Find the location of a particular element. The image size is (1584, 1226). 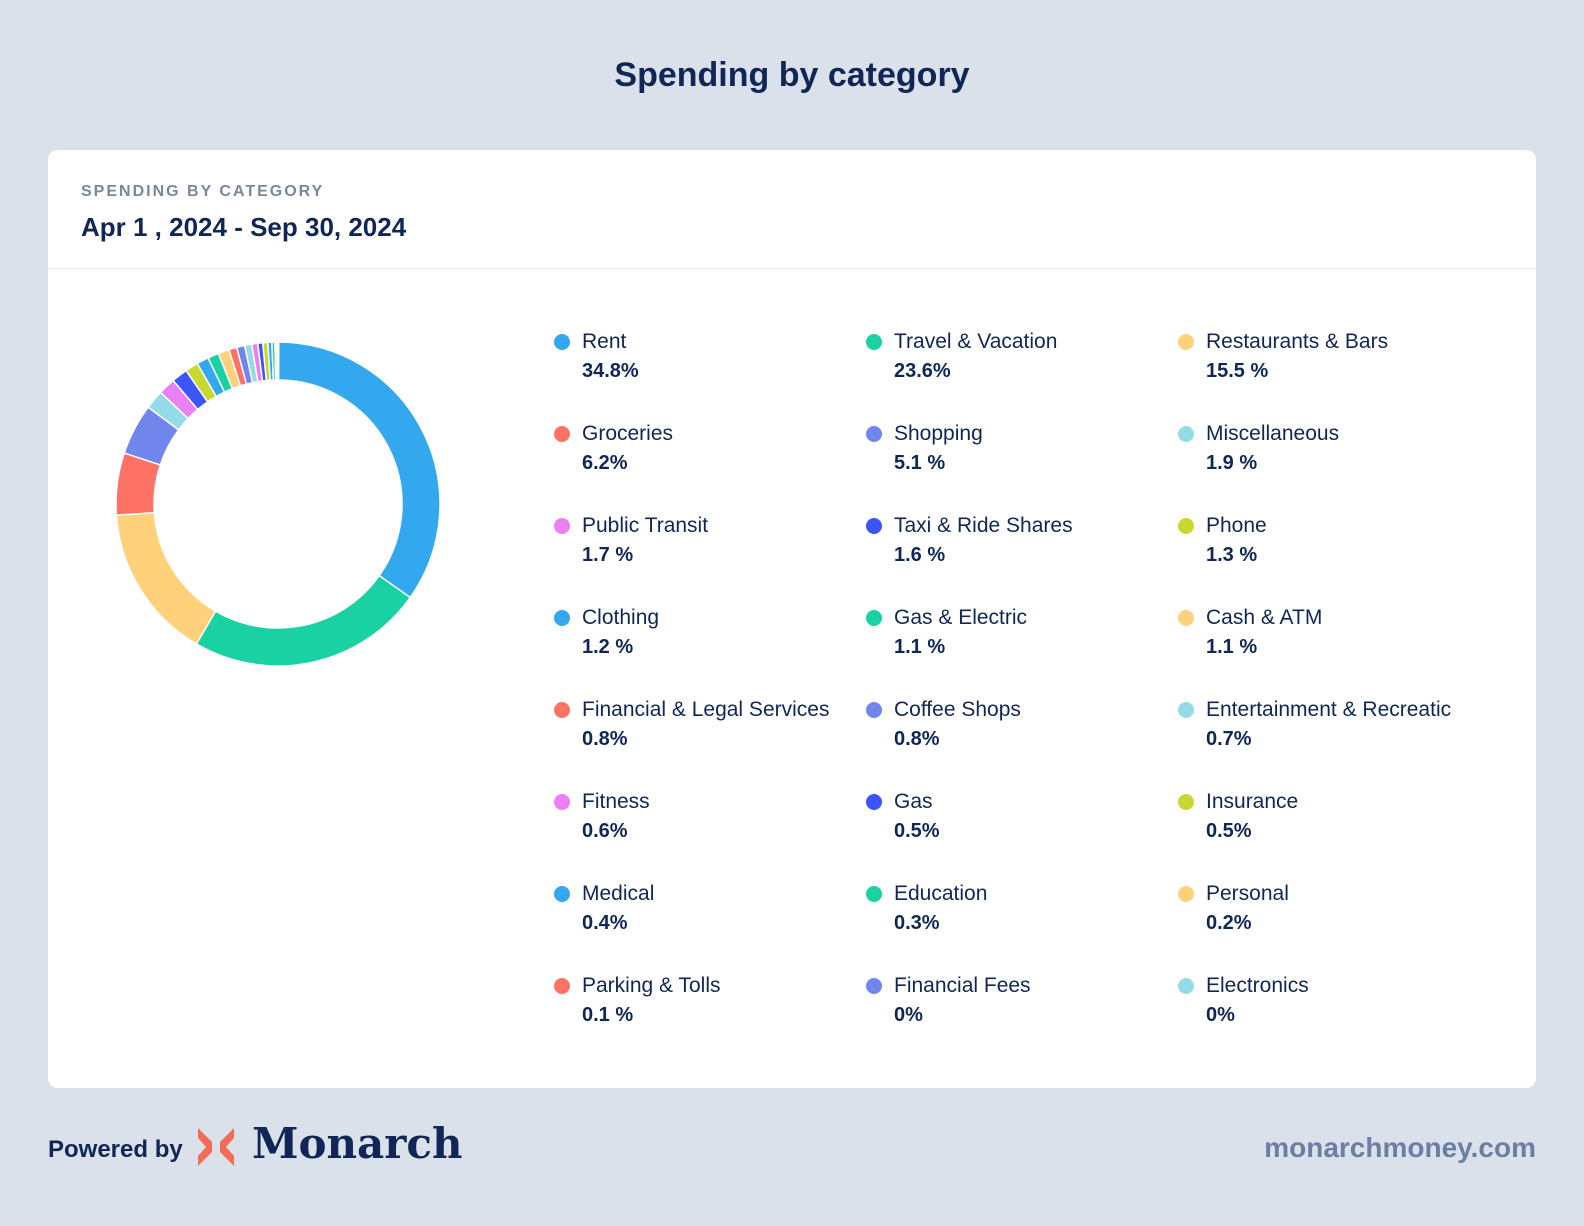

legend-value: 0.6% is located at coordinates (605, 831).